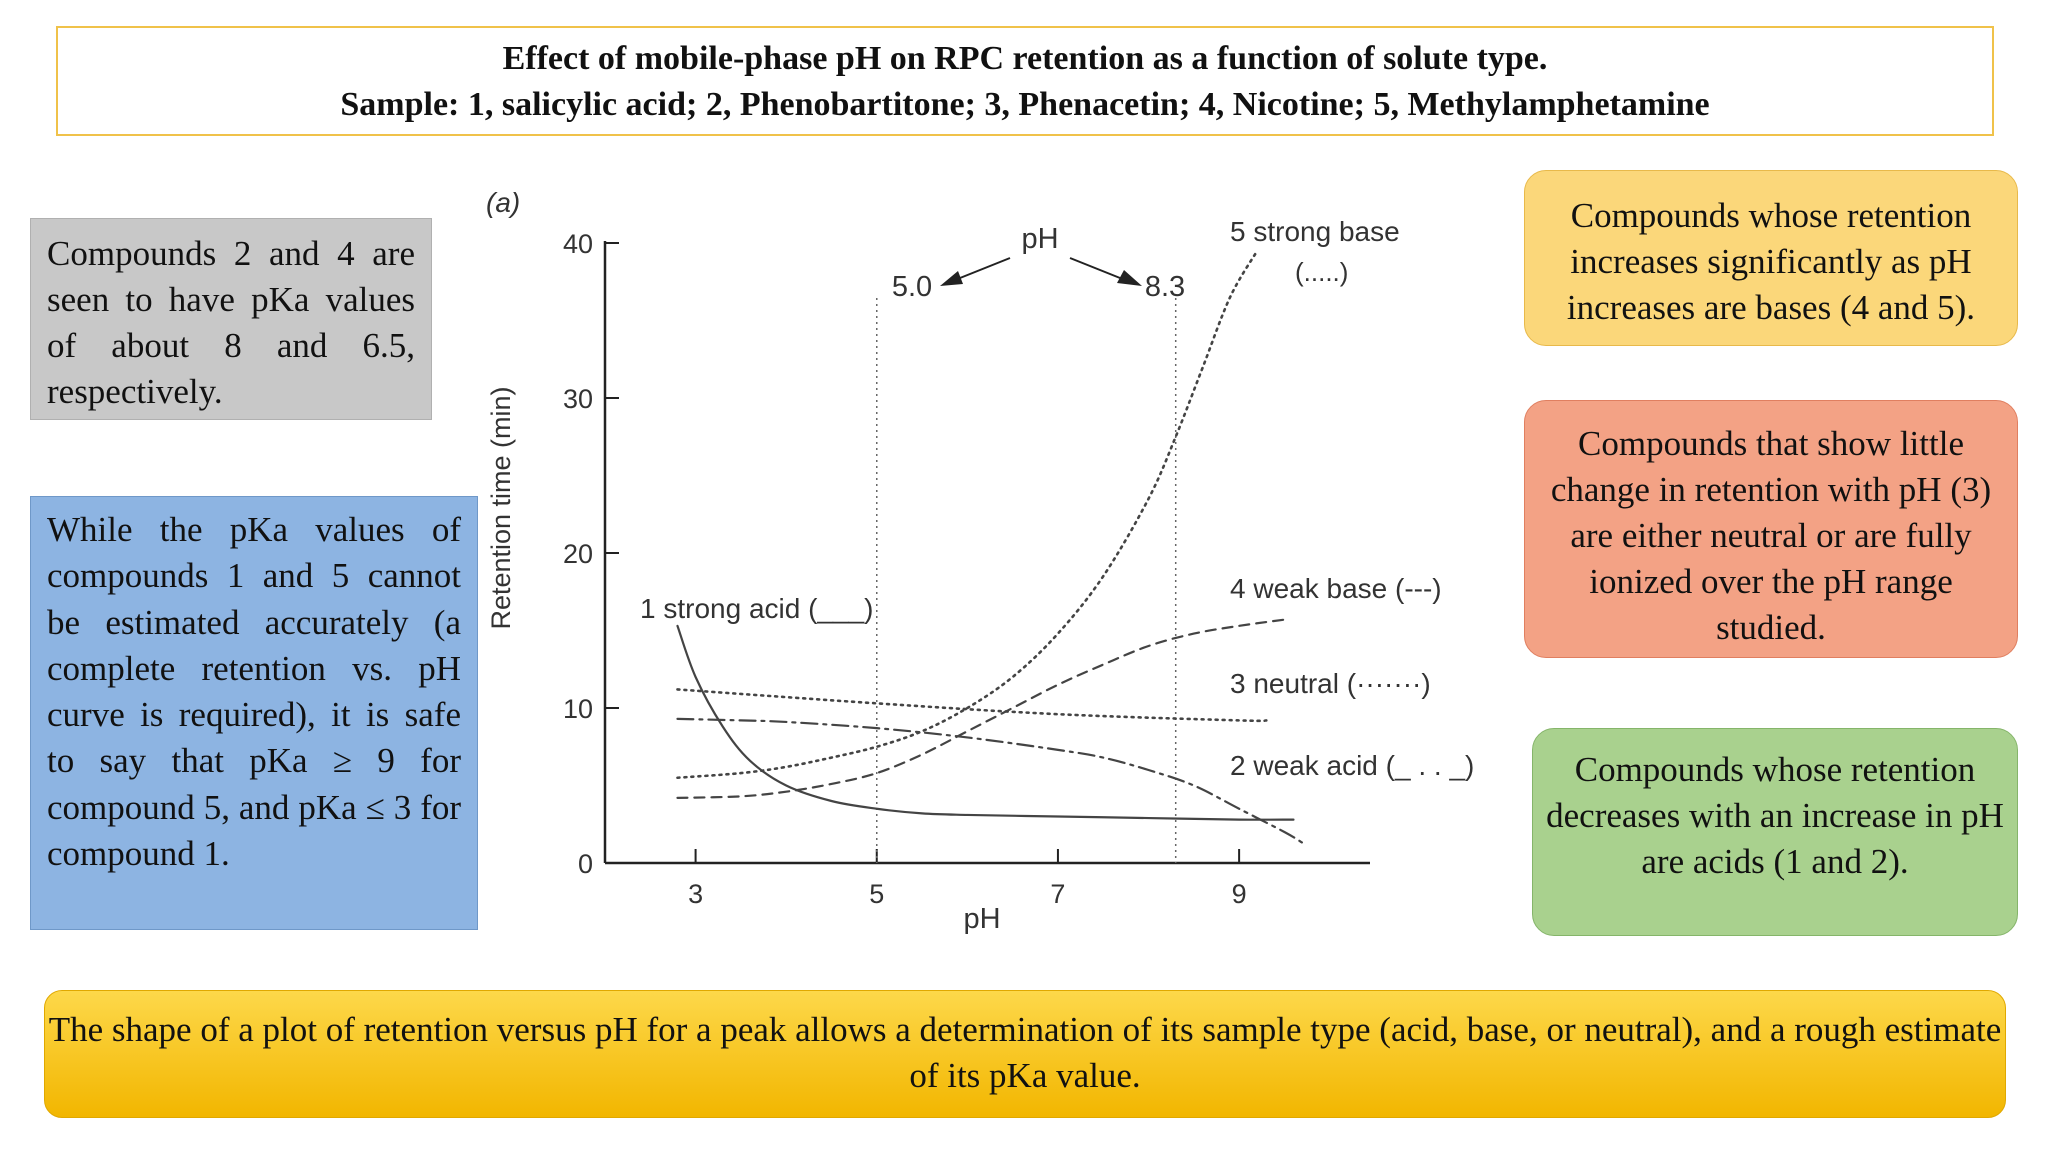 The image size is (2048, 1152). I want to click on annotation-left-value: 5.0, so click(912, 287).